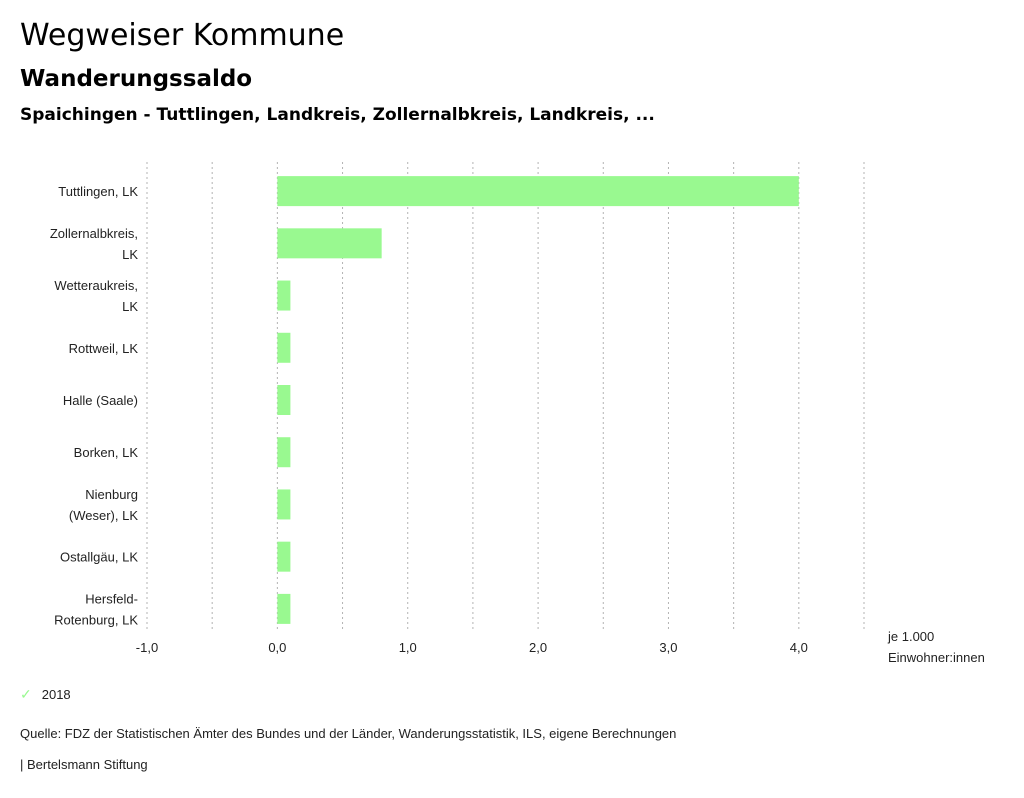  I want to click on x-tick-label: 0,0, so click(277, 647).